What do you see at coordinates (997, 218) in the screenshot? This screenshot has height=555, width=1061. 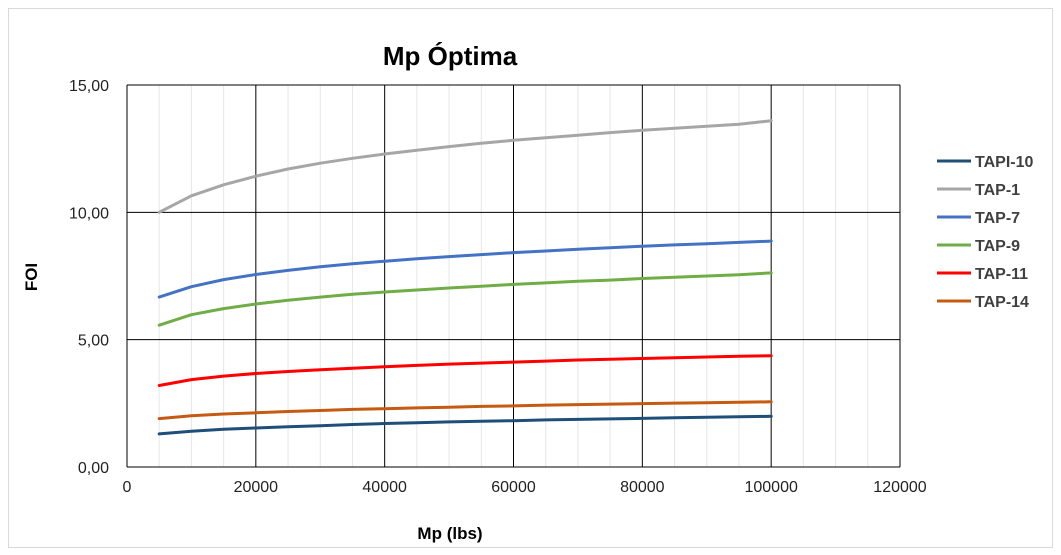 I see `legend-label: TAP-7` at bounding box center [997, 218].